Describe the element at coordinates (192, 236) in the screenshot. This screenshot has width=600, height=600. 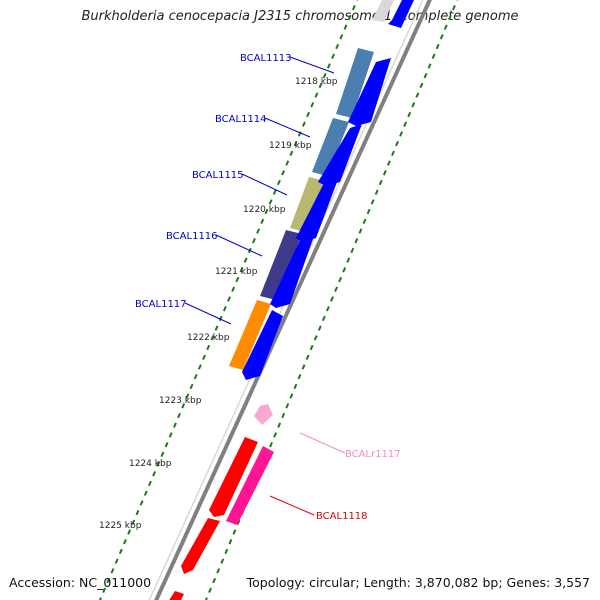
I see `gene-label: BCAL1116` at that location.